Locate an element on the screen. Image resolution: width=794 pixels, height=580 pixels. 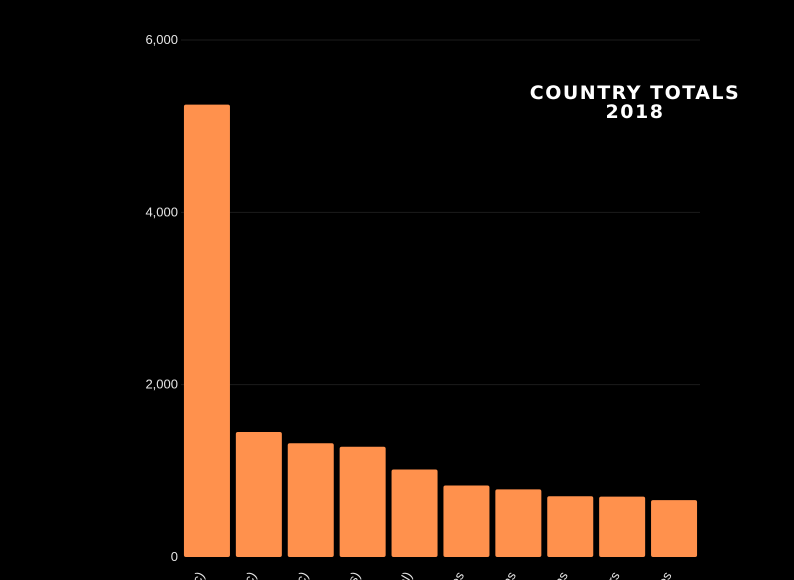
x-tick-label: ss) is located at coordinates (353, 574).